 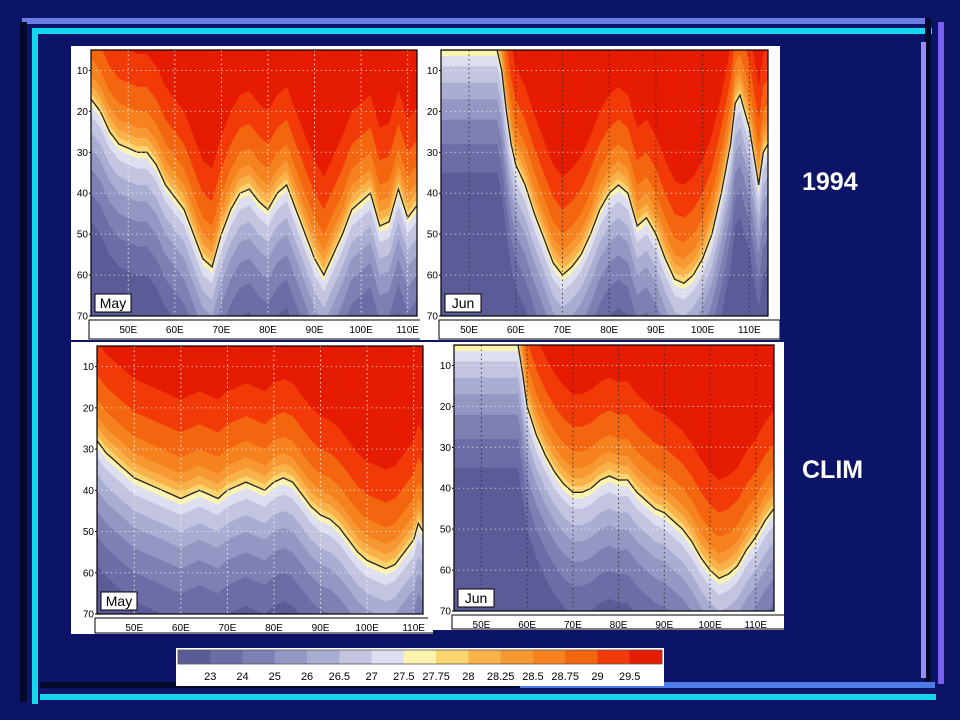 I want to click on frame-bar-left-dark, so click(x=23, y=362).